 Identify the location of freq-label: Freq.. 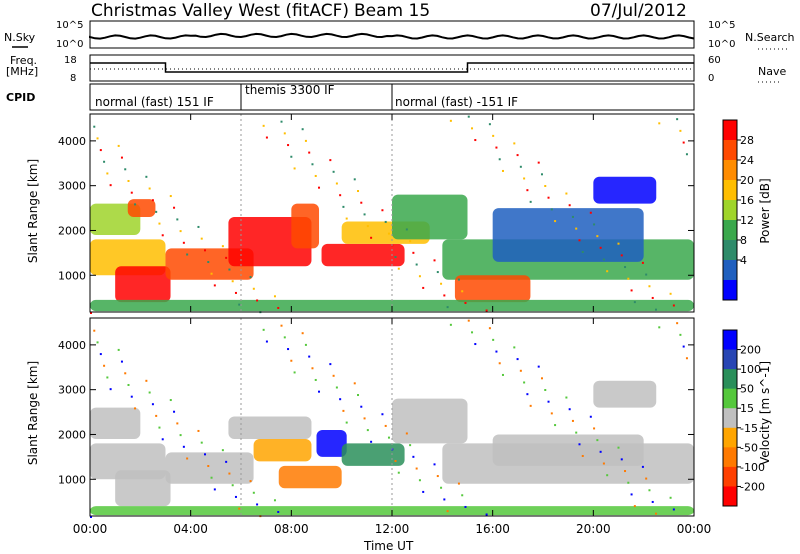
(24, 60).